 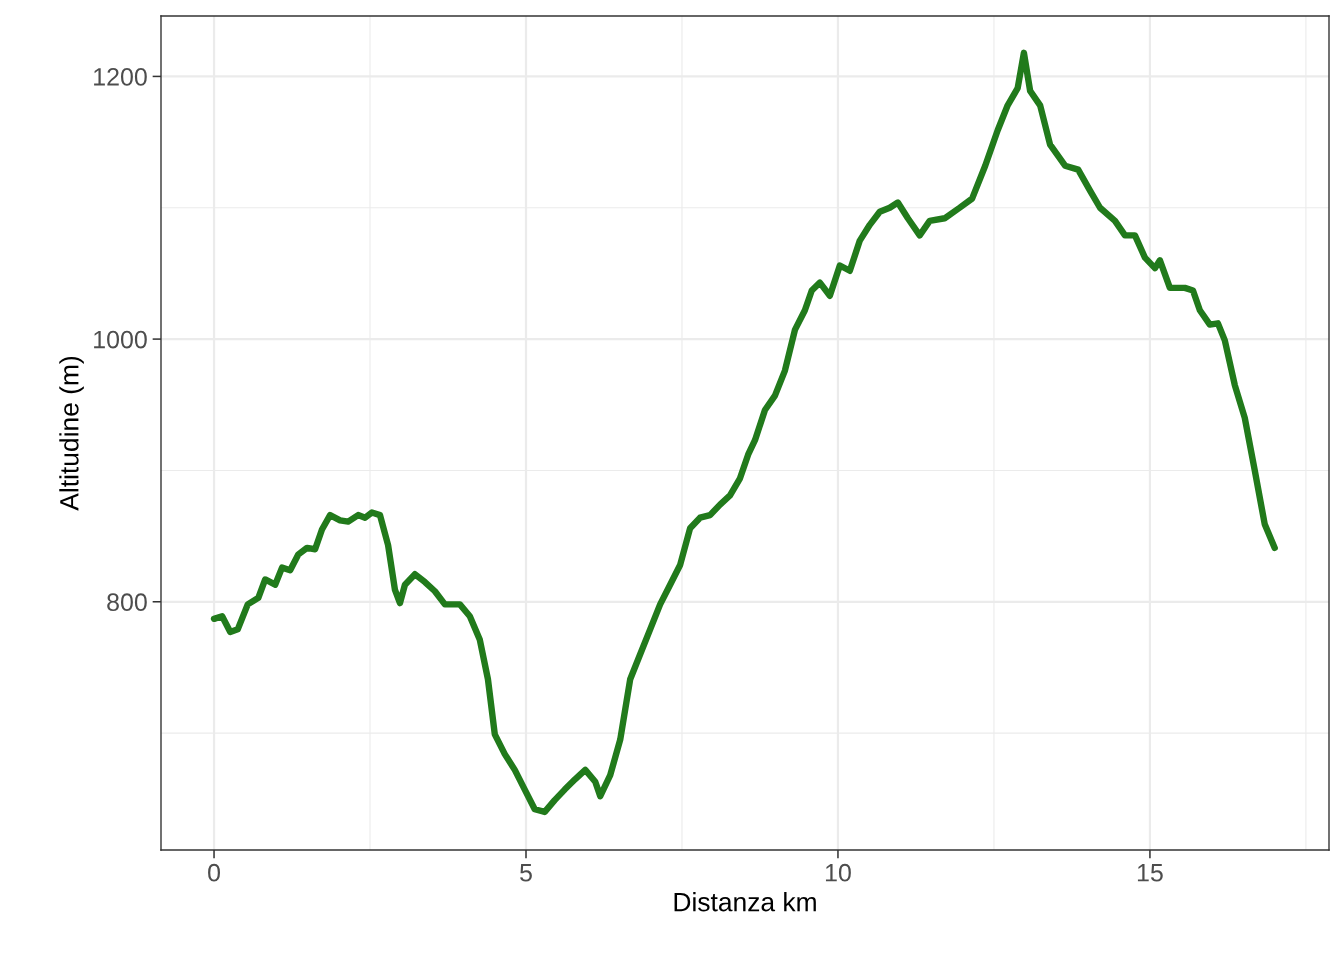 What do you see at coordinates (127, 602) in the screenshot?
I see `y-tick-label: 800` at bounding box center [127, 602].